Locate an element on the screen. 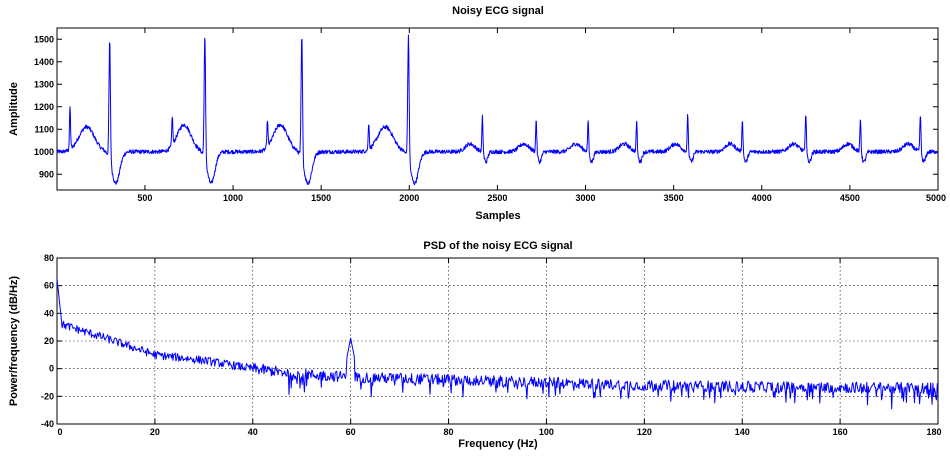  ecg-y-tick-label: 1000 is located at coordinates (44, 152).